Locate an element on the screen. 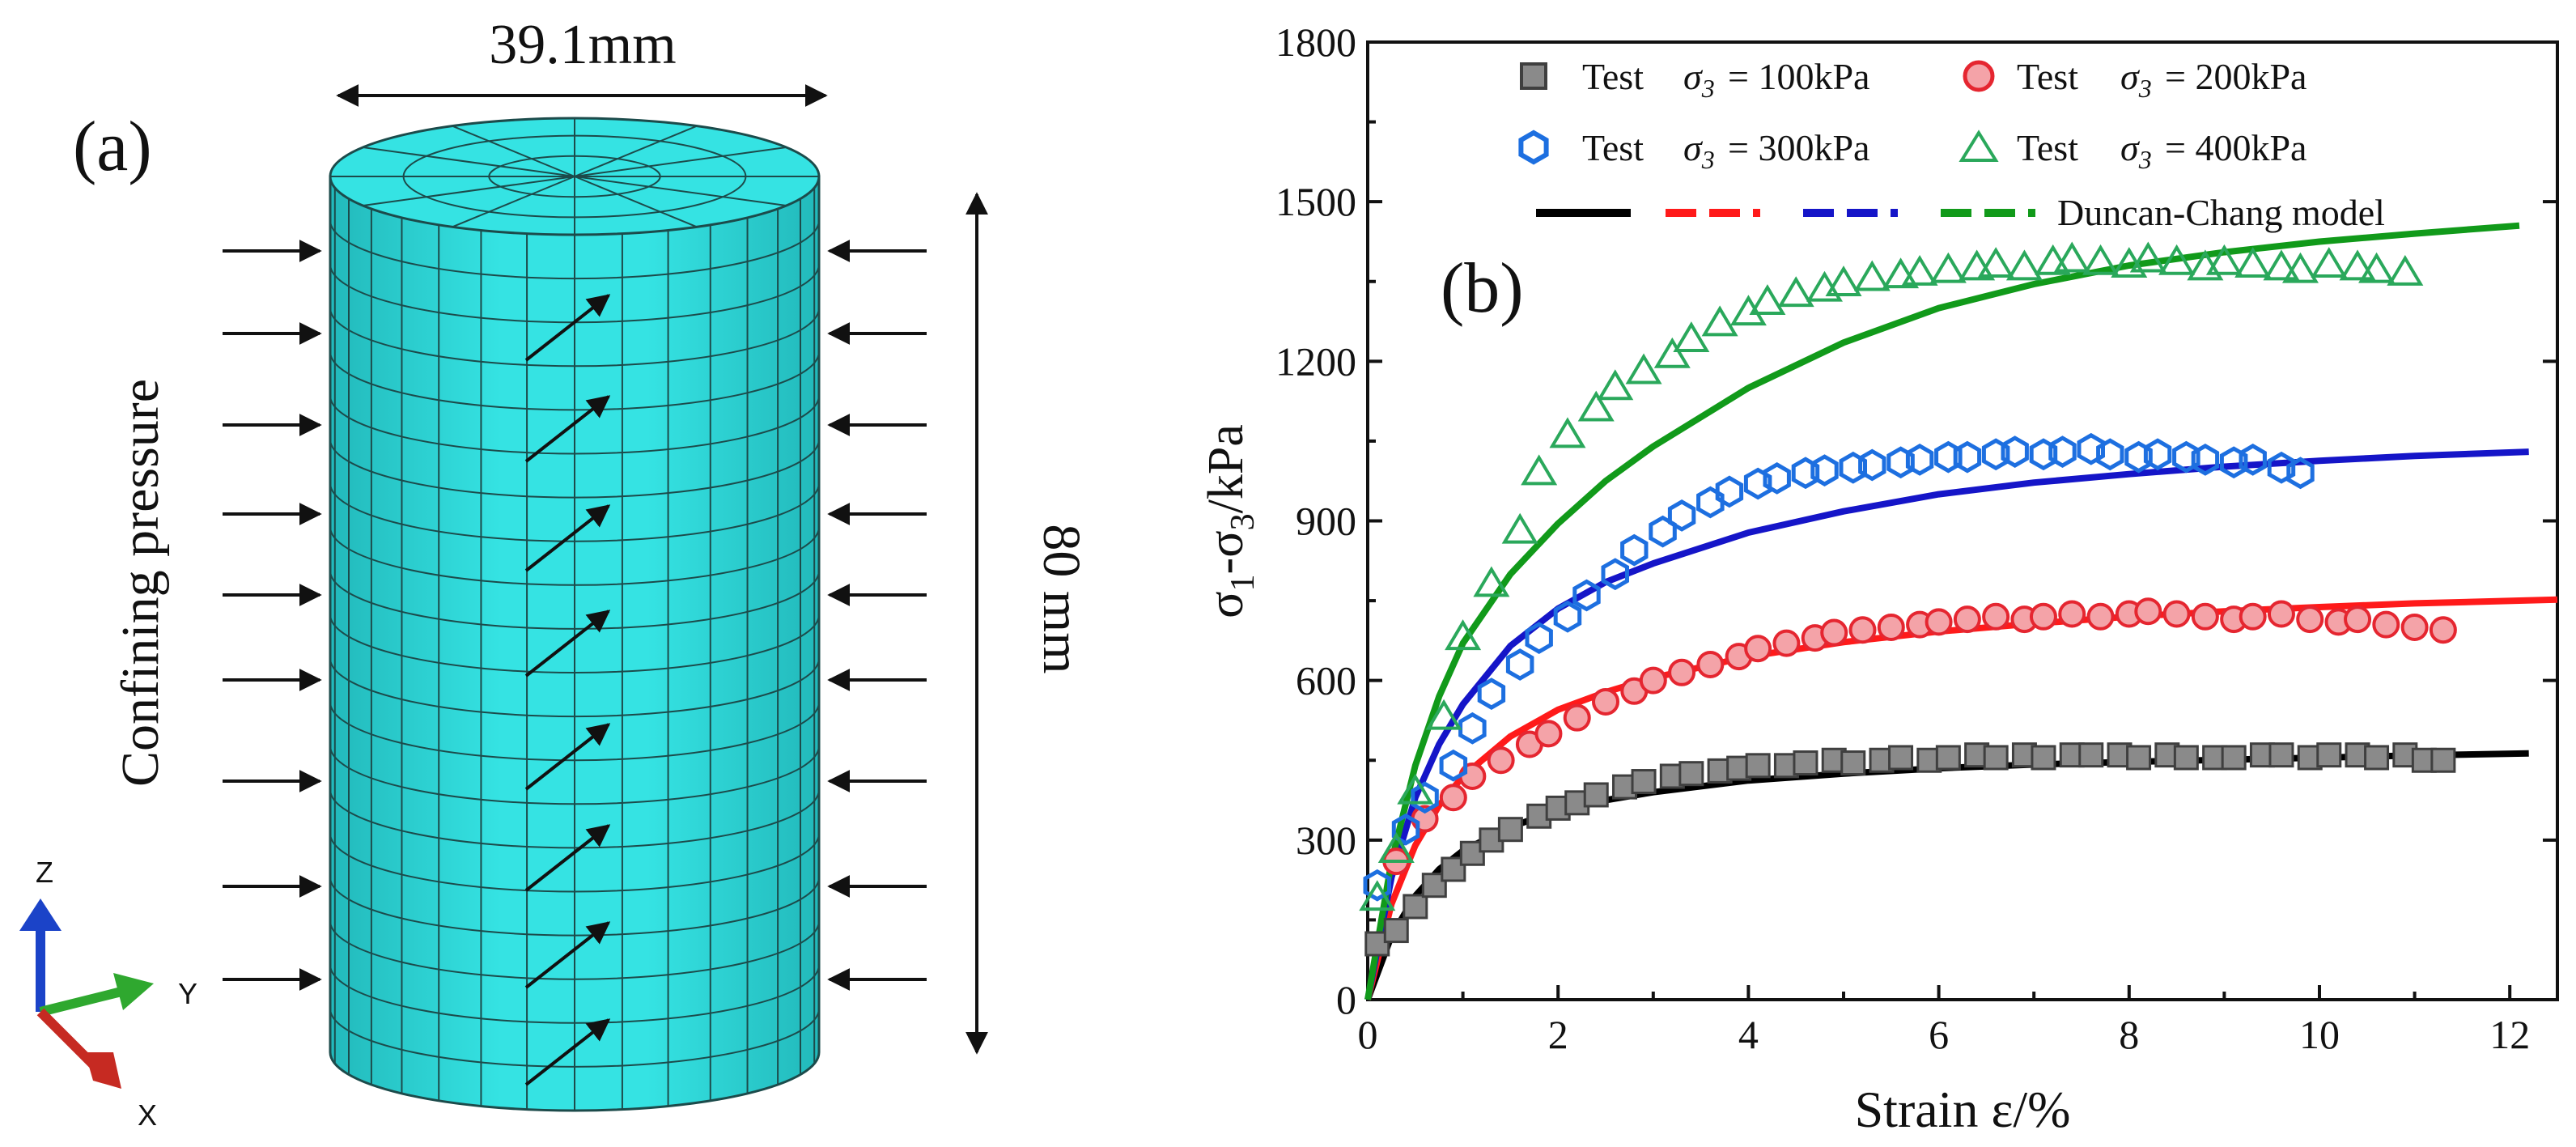  axis-y-label: Y is located at coordinates (187, 993).